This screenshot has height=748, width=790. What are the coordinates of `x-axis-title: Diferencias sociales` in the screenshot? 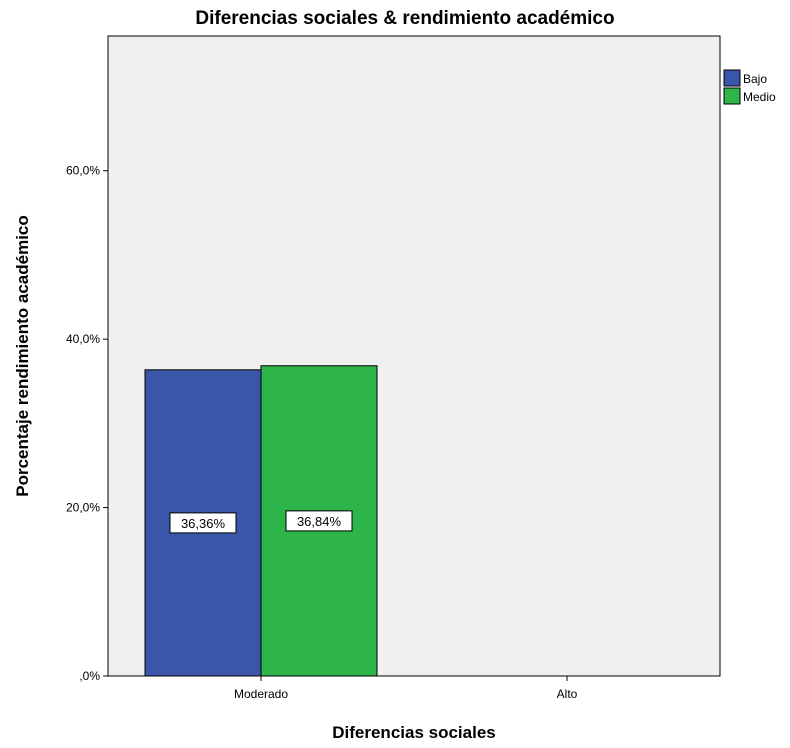 It's located at (413, 732).